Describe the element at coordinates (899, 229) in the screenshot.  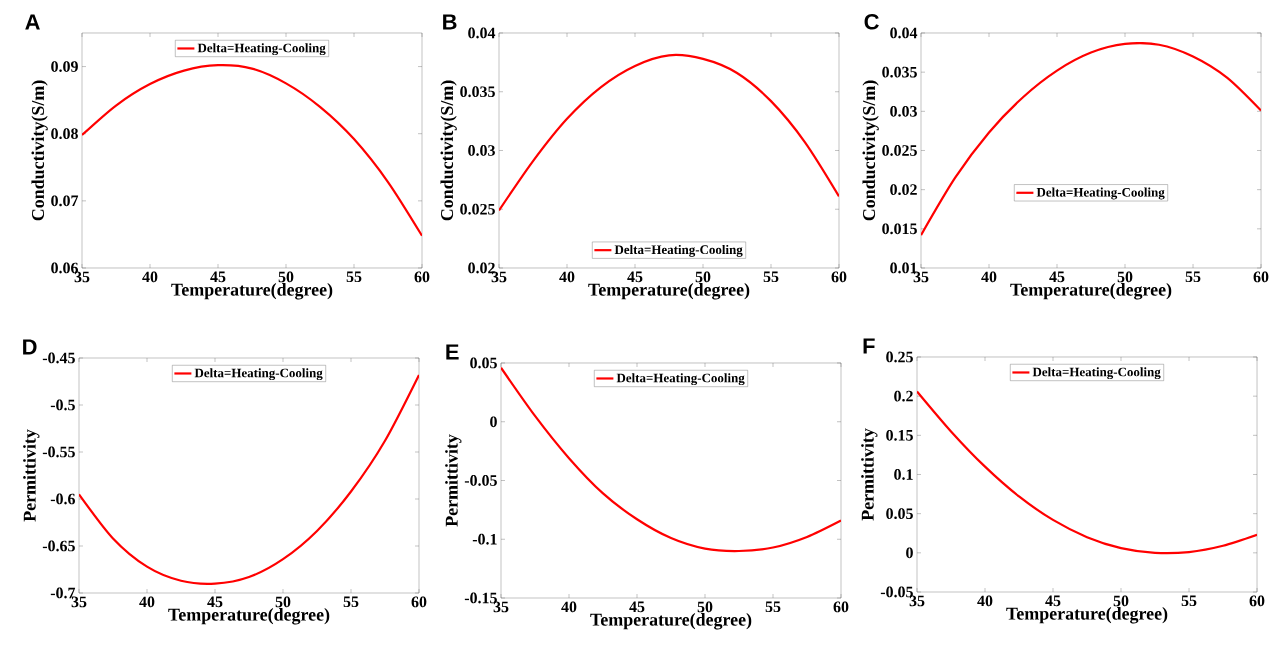
I see `y-tick-label: 0.015` at that location.